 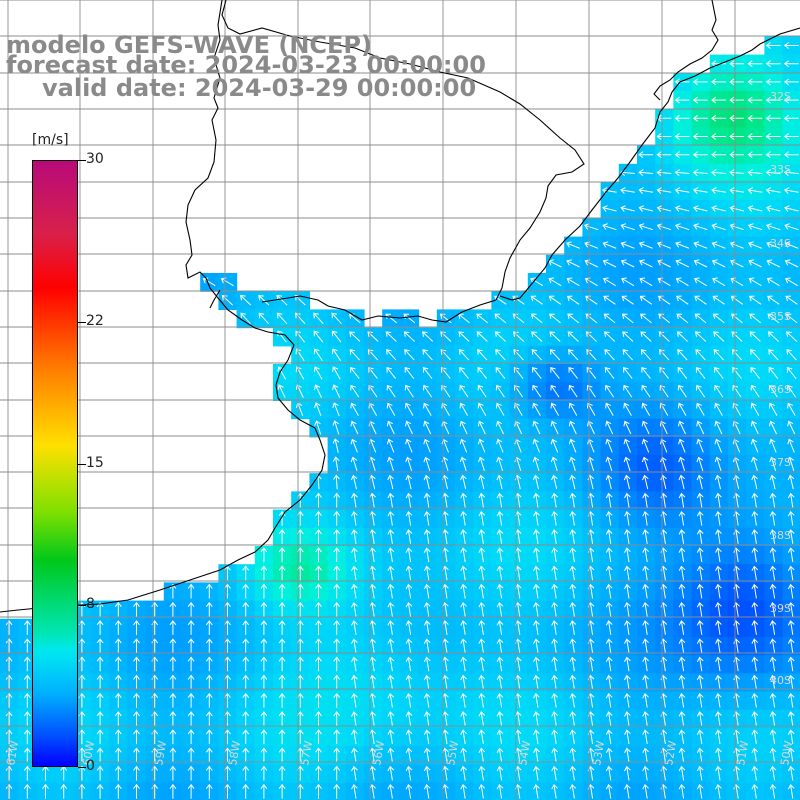 I want to click on longitude-label: 56W, so click(x=378, y=753).